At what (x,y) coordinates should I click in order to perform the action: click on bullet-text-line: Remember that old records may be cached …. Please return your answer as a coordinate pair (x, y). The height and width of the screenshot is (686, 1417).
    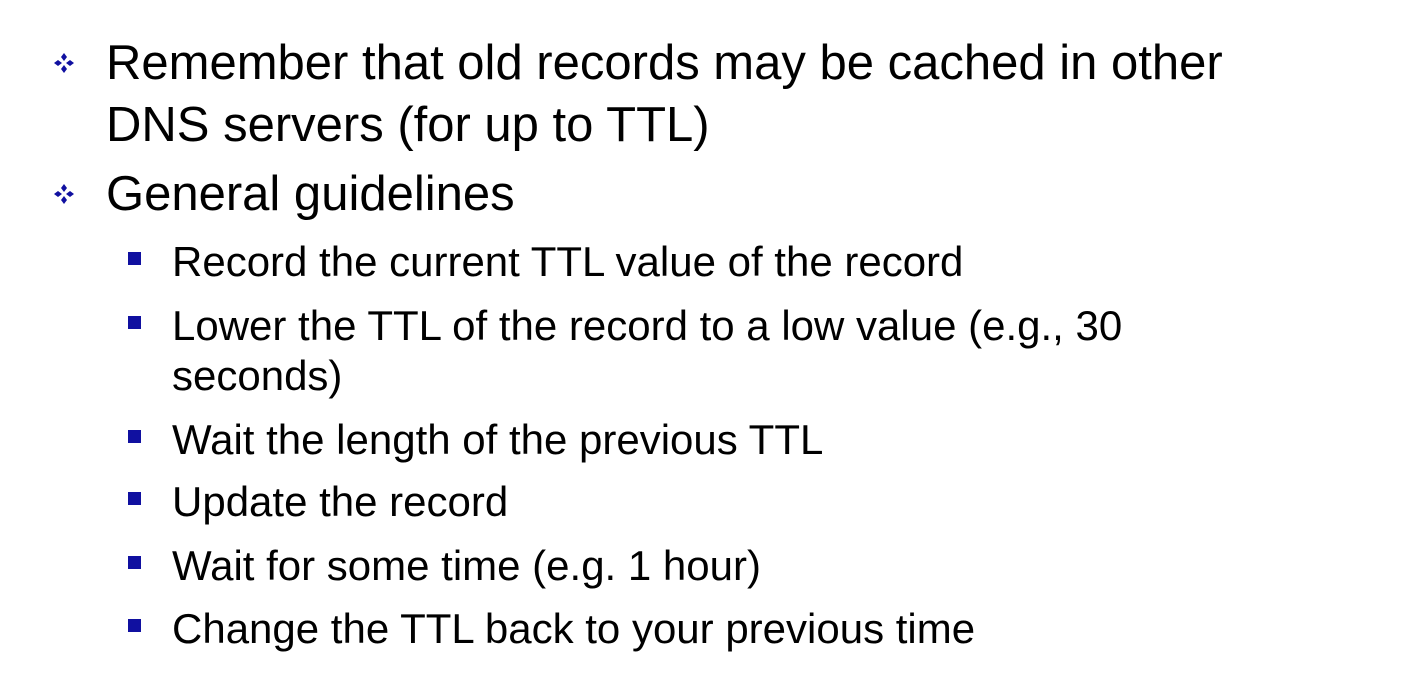
    Looking at the image, I should click on (664, 63).